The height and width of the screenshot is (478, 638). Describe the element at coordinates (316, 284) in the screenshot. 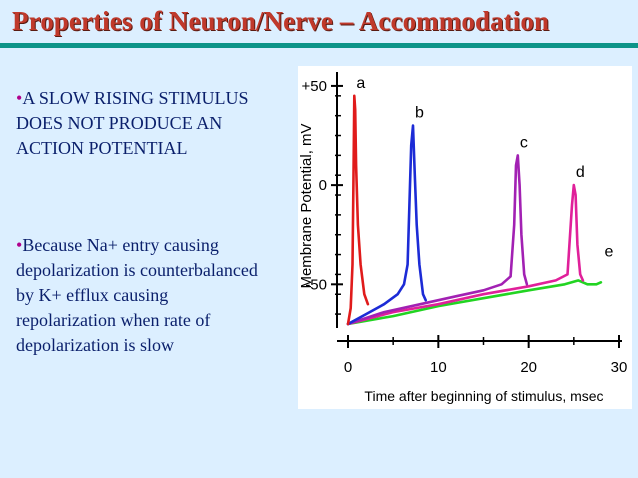

I see `y-tick-label: -50` at that location.